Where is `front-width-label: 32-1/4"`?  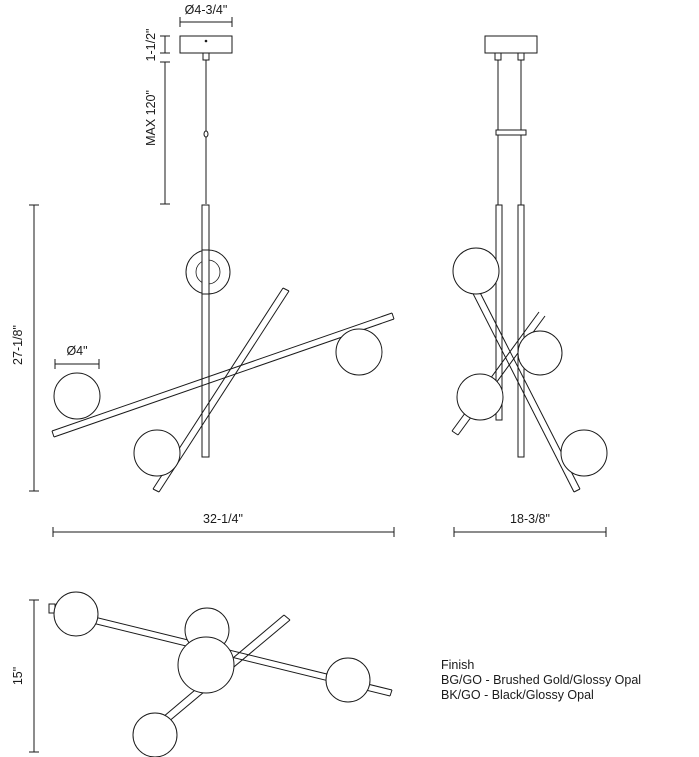 front-width-label: 32-1/4" is located at coordinates (223, 519).